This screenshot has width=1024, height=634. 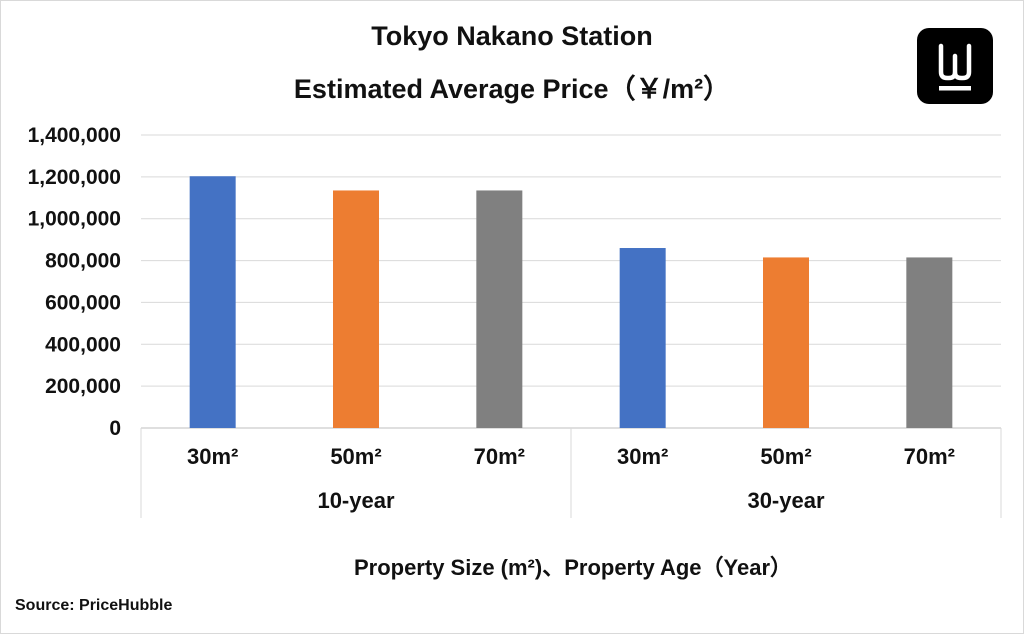 What do you see at coordinates (499, 309) in the screenshot?
I see `bar-10-year-70m²` at bounding box center [499, 309].